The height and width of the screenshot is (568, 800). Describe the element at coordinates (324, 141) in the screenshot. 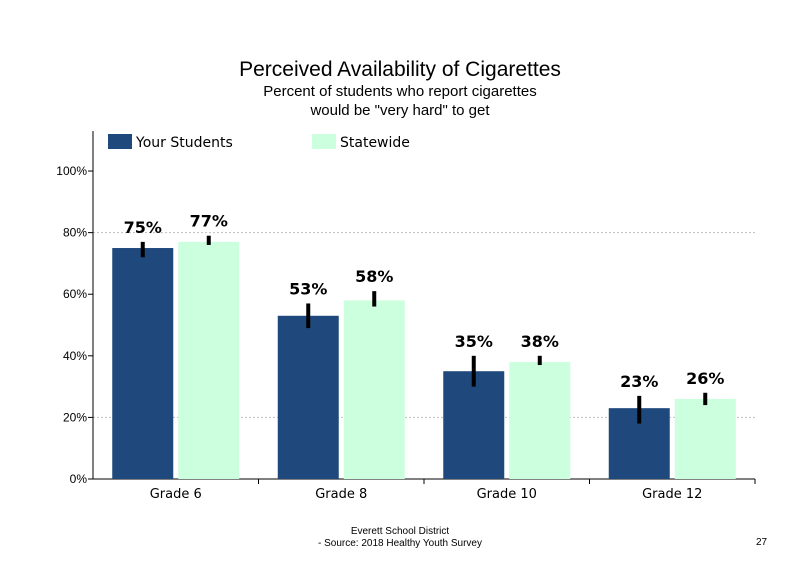

I see `legend-swatch-statewide` at that location.